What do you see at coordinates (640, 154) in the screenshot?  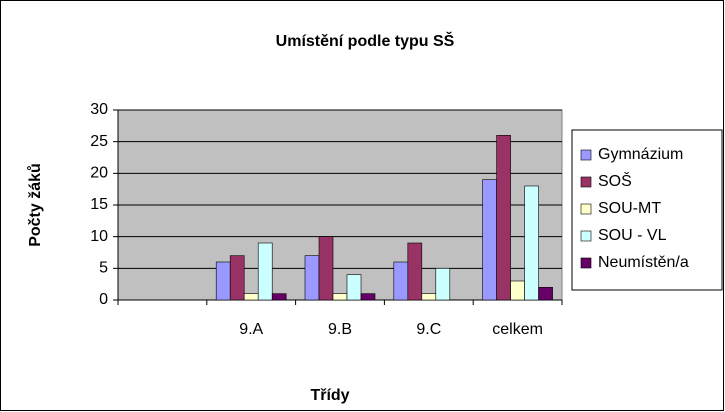 I see `legend-label: Gymnázium` at bounding box center [640, 154].